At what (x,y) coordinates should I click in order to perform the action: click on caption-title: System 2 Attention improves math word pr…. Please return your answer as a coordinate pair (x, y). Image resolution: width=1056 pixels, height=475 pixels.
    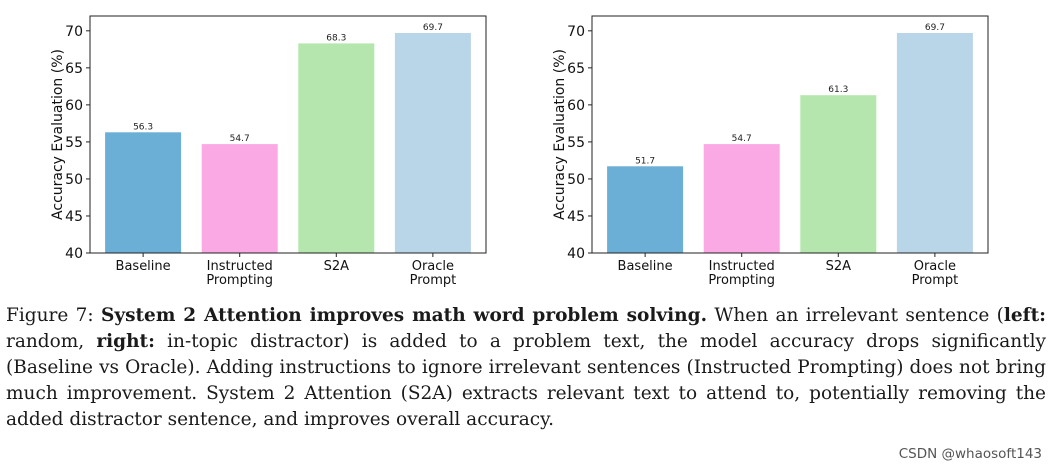
    Looking at the image, I should click on (404, 315).